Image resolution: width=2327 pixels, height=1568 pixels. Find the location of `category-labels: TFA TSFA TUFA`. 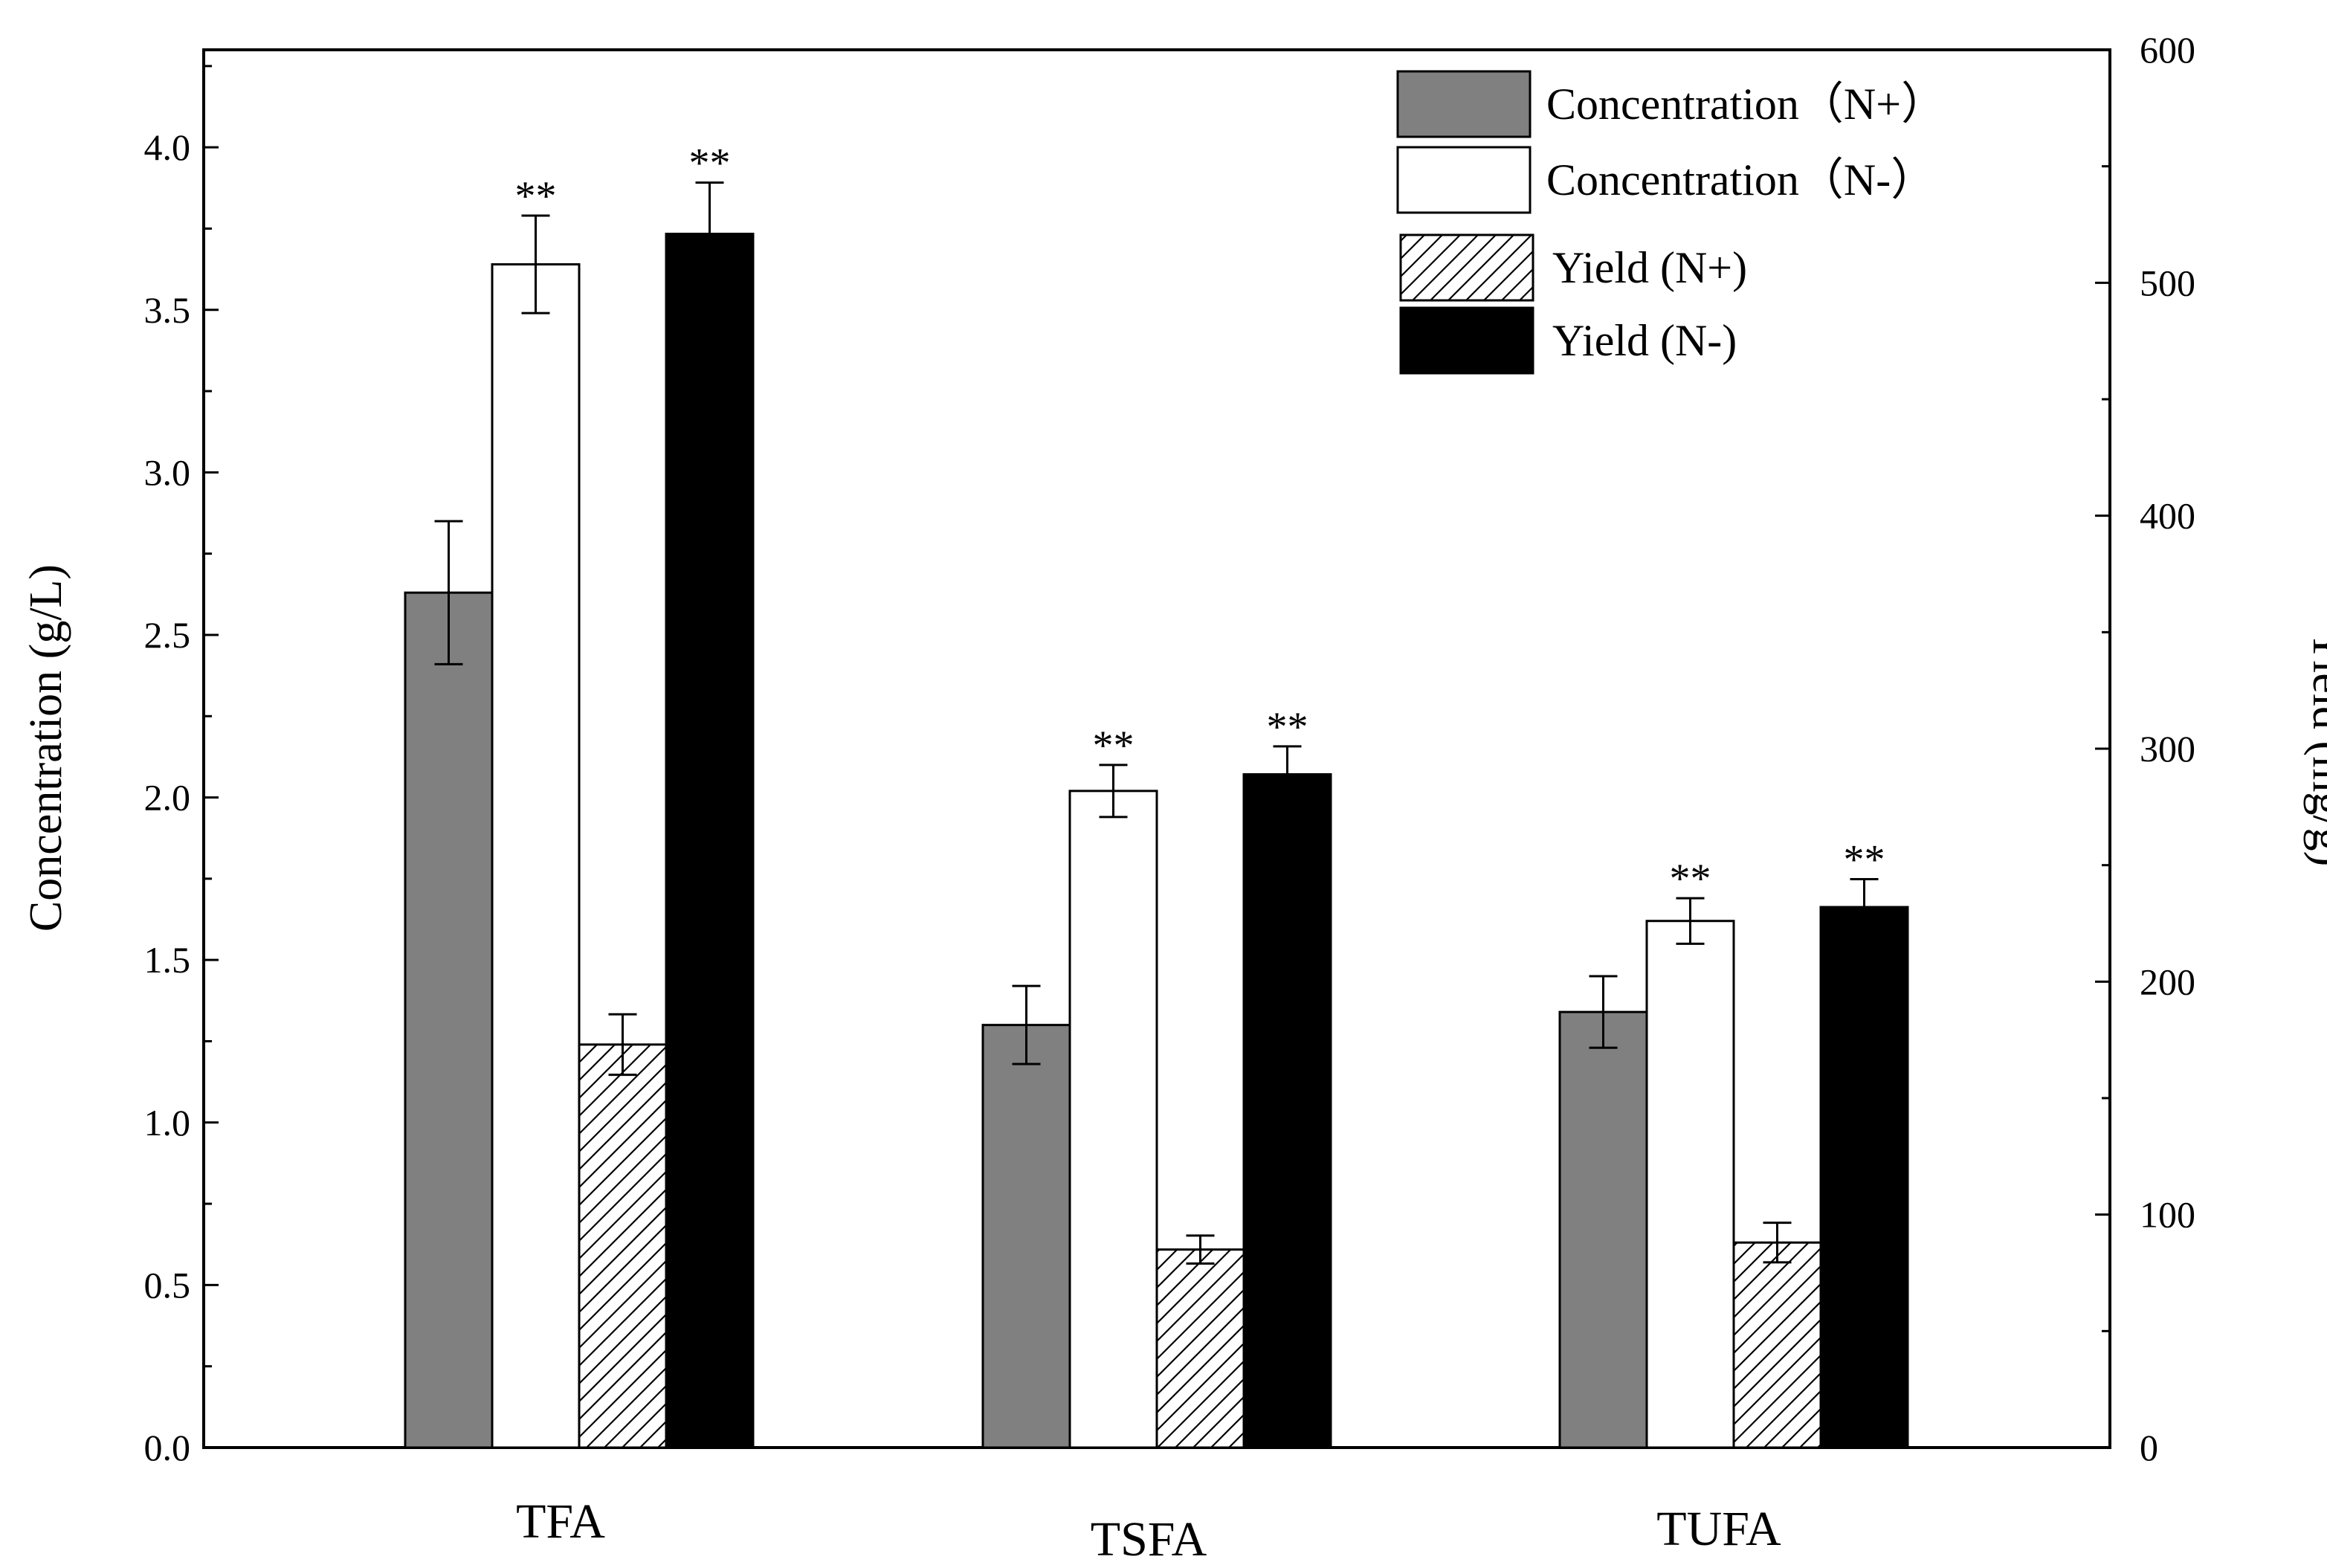

category-labels: TFA TSFA TUFA is located at coordinates (1148, 1530).